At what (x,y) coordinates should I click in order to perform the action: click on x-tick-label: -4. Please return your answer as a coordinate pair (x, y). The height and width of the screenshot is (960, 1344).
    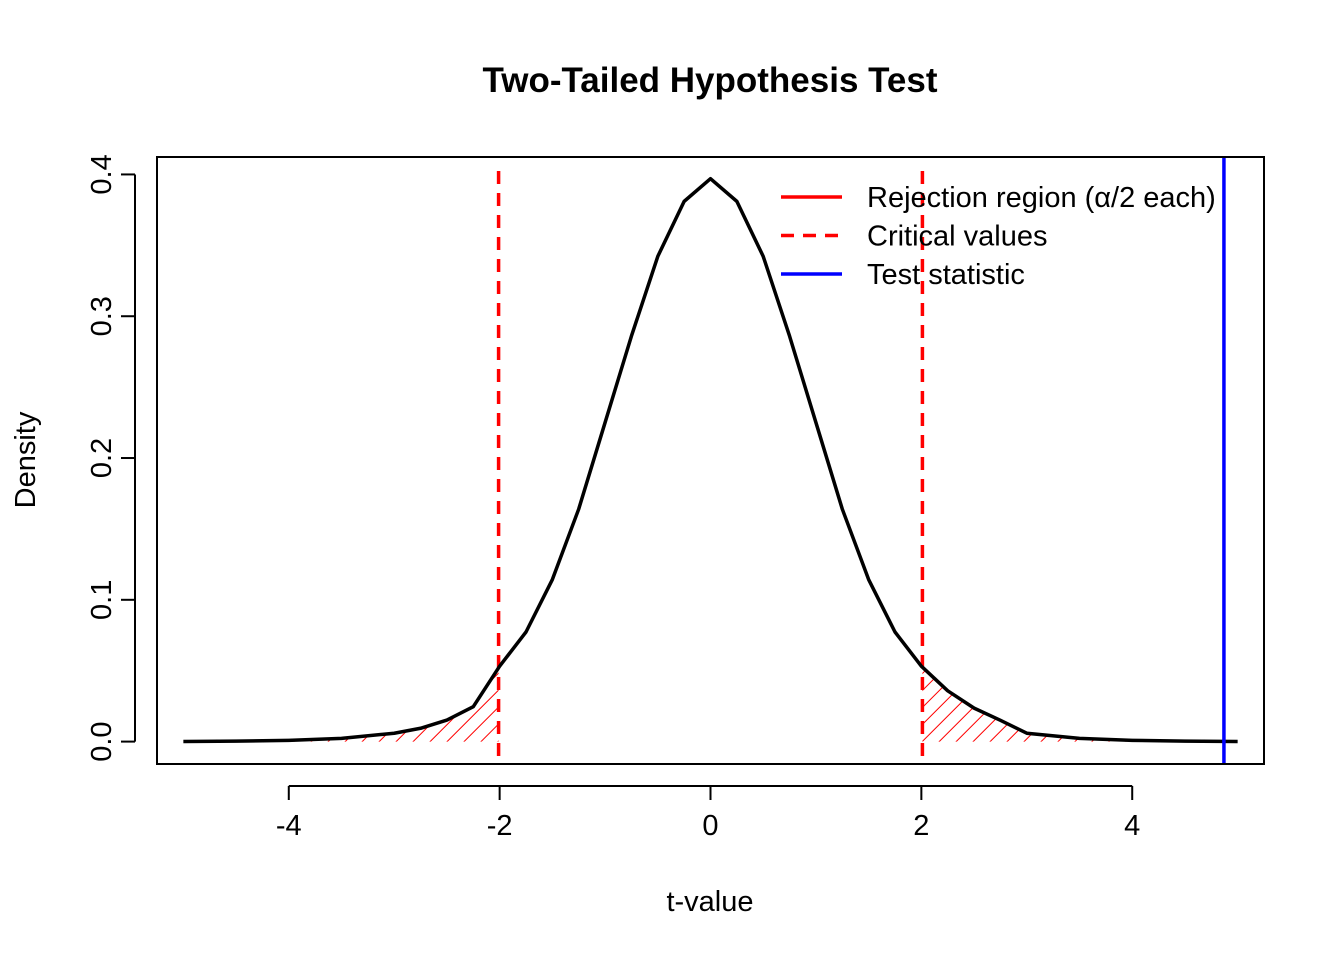
    Looking at the image, I should click on (289, 826).